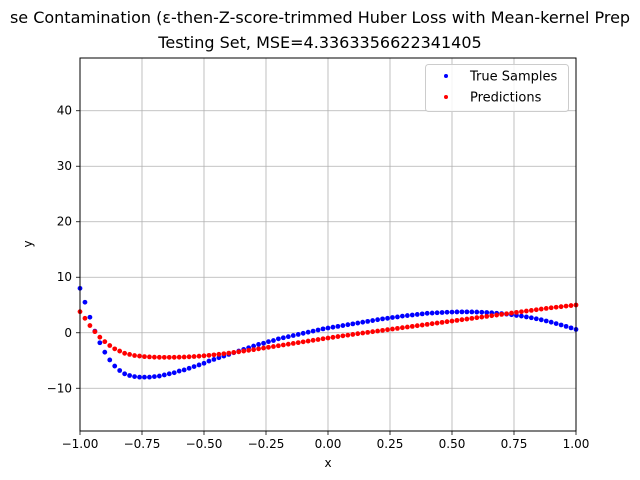 The image size is (640, 480). I want to click on y-tick-label: 30, so click(64, 166).